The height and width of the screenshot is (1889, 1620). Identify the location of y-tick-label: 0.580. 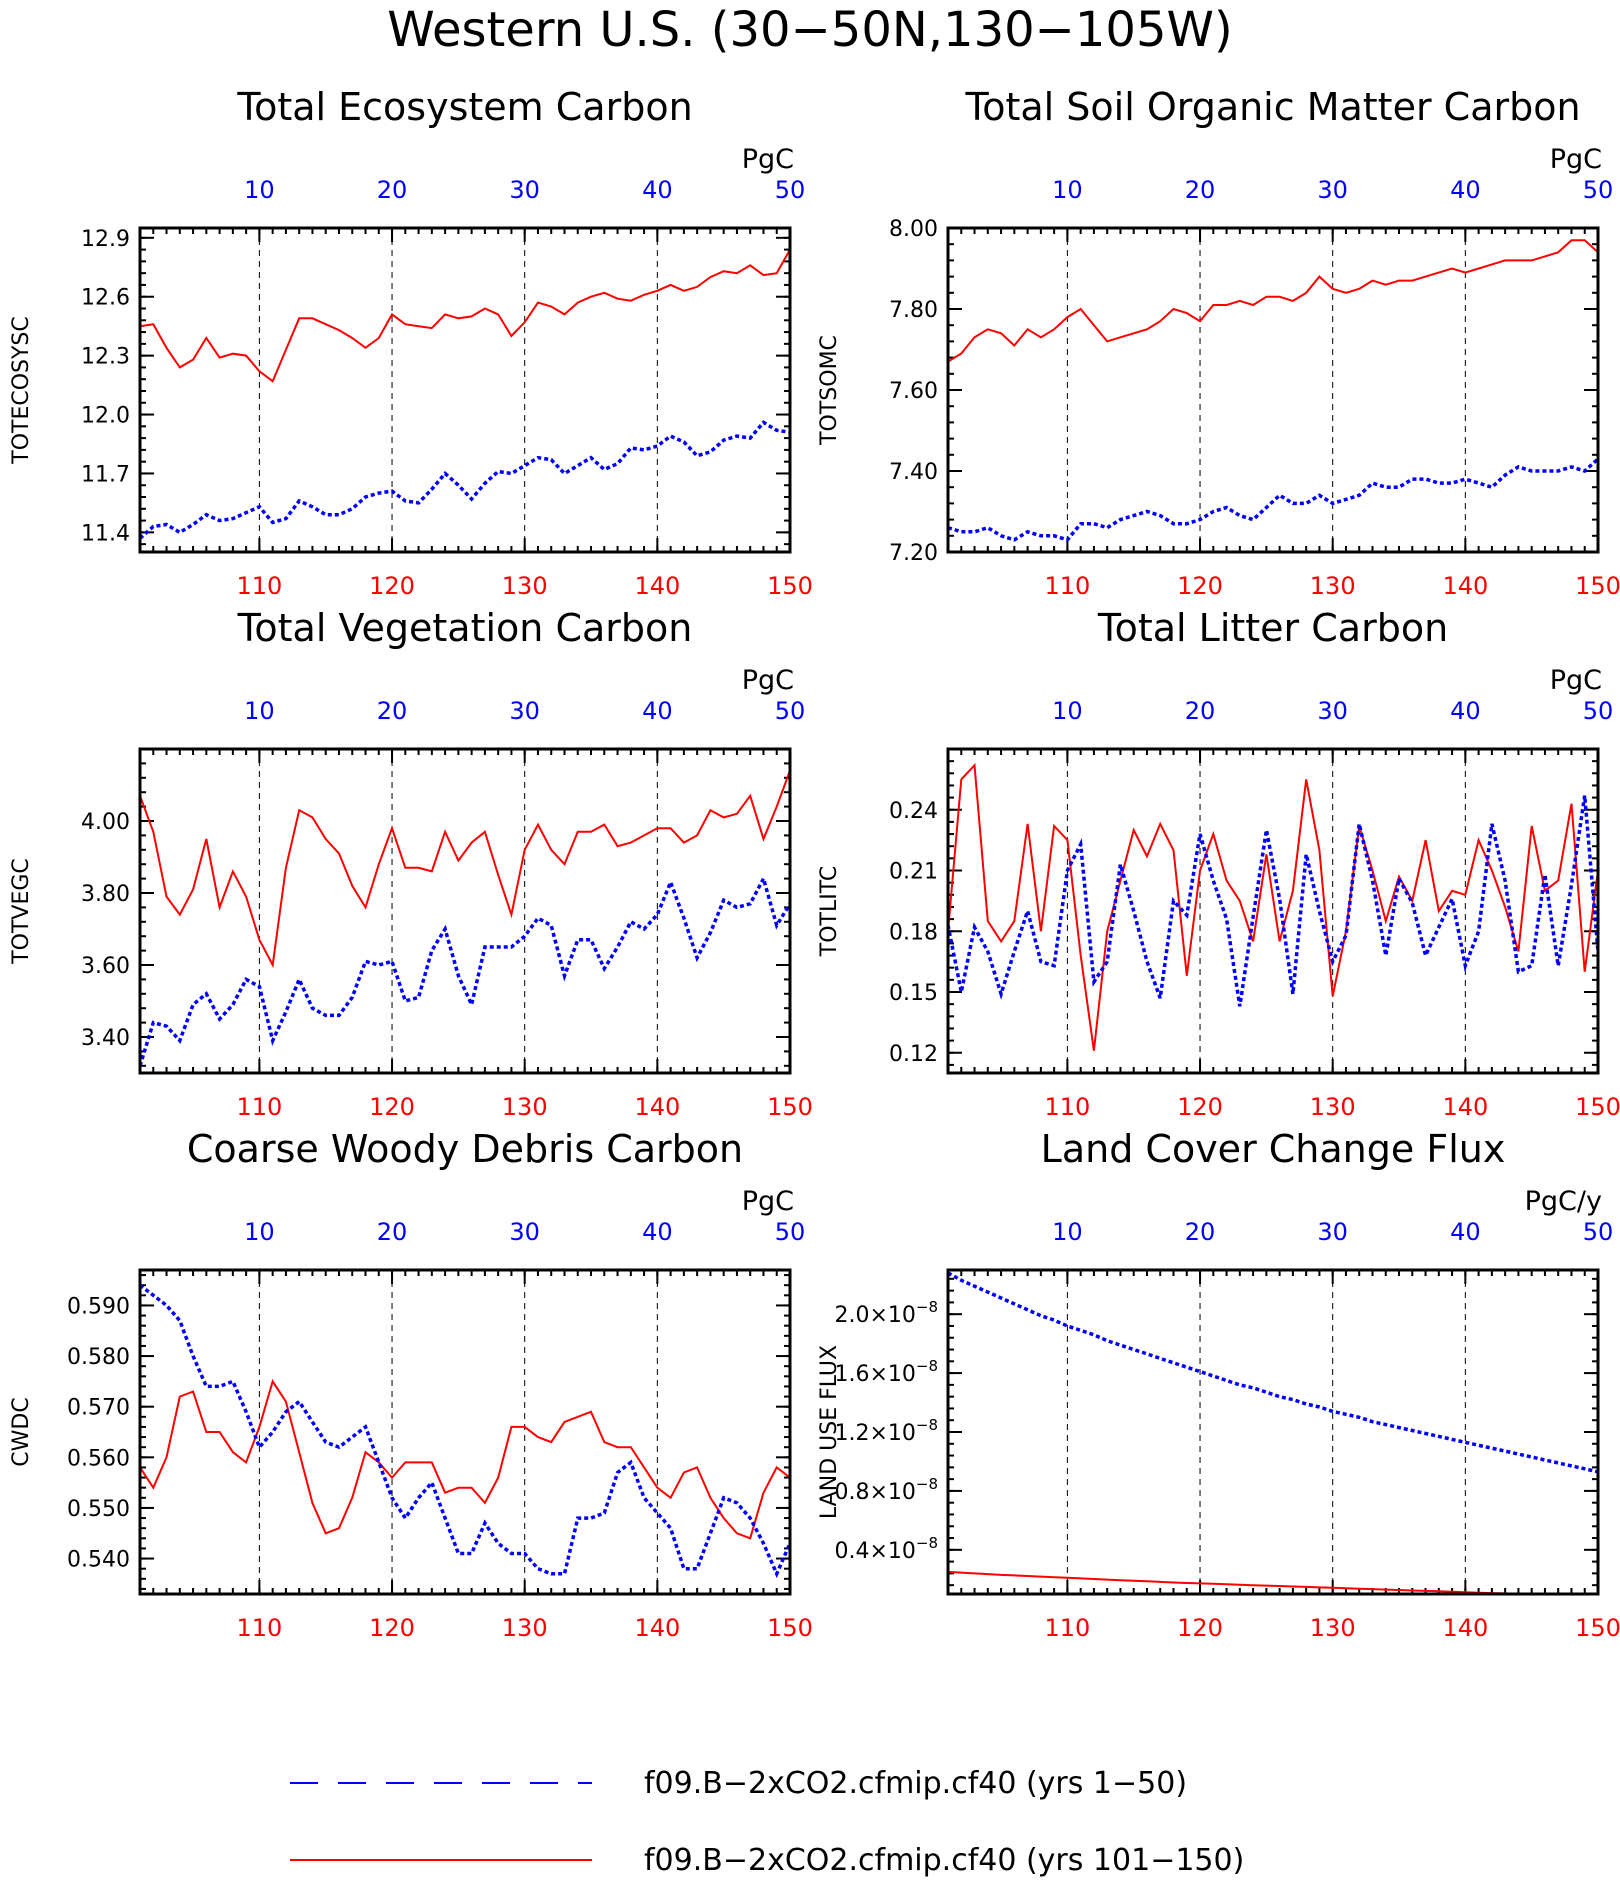
(98, 1357).